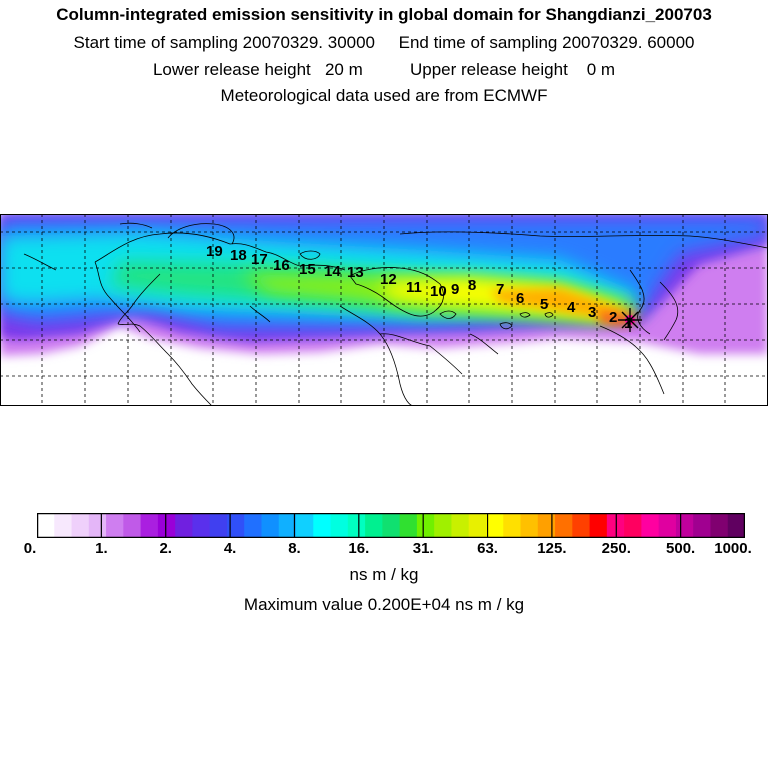  Describe the element at coordinates (230, 548) in the screenshot. I see `colorbar-tick-label: 4.` at that location.